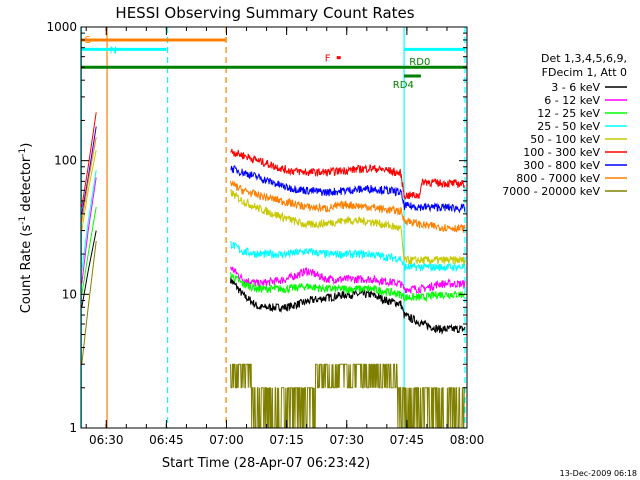 The width and height of the screenshot is (640, 480). I want to click on x-tick-label-2: 07:00, so click(226, 440).